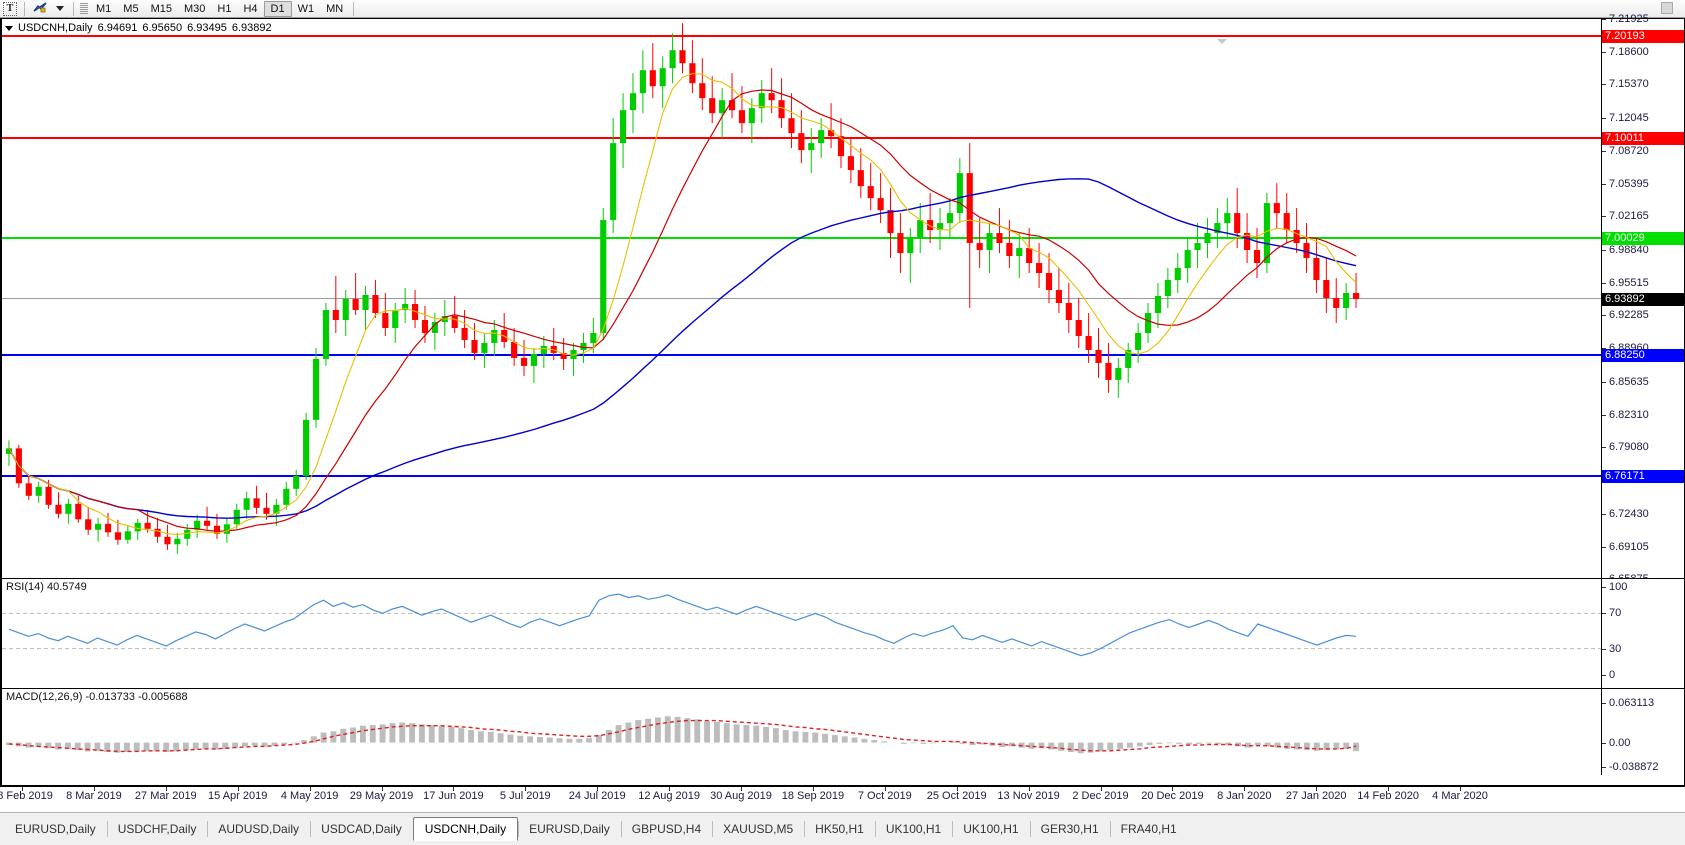 This screenshot has height=845, width=1685. I want to click on timeframe-button-m30: M30, so click(194, 8).